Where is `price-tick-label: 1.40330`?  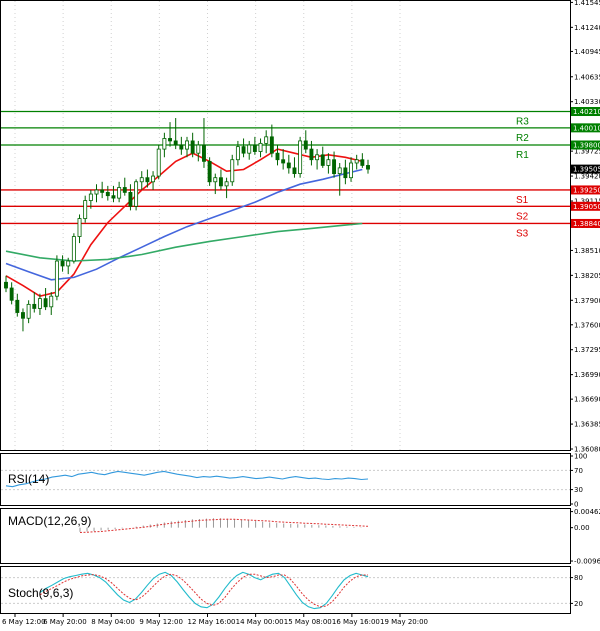 price-tick-label: 1.40330 is located at coordinates (587, 102).